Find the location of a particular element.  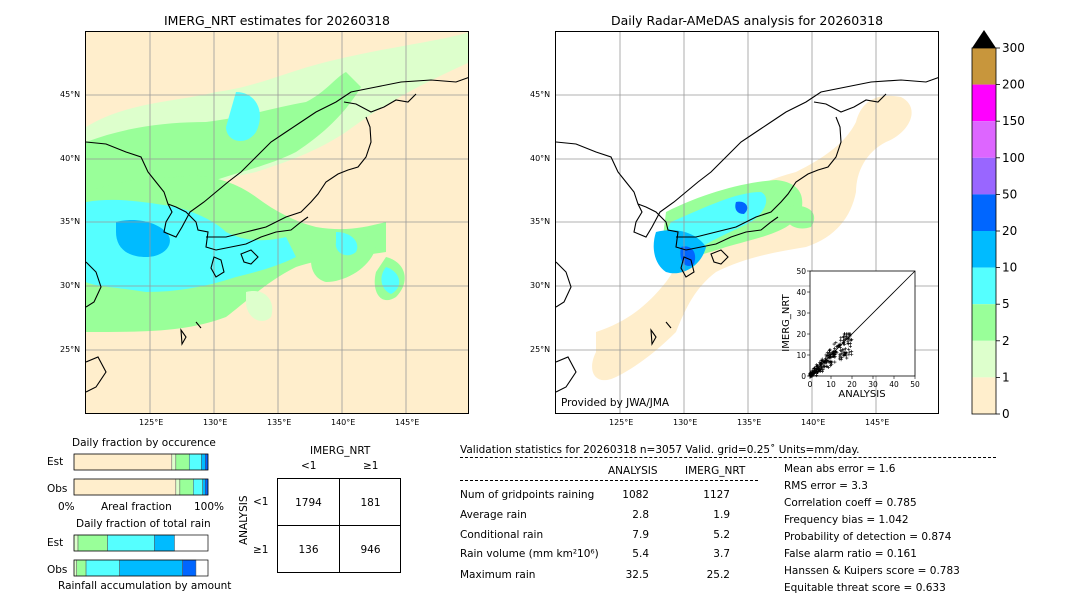

left-lat-label-40: 40°N is located at coordinates (70, 158).